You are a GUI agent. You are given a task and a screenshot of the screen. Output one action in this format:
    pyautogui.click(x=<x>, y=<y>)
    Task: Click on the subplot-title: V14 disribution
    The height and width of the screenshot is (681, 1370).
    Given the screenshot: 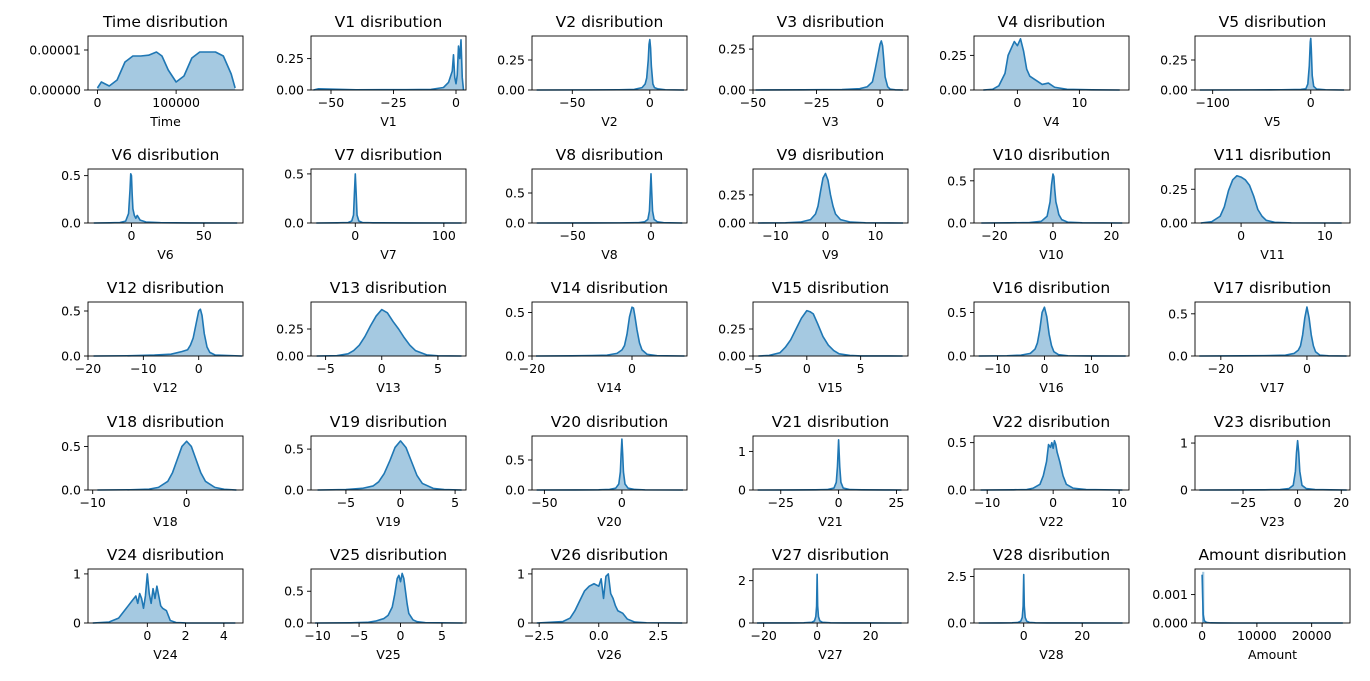 What is the action you would take?
    pyautogui.click(x=610, y=288)
    